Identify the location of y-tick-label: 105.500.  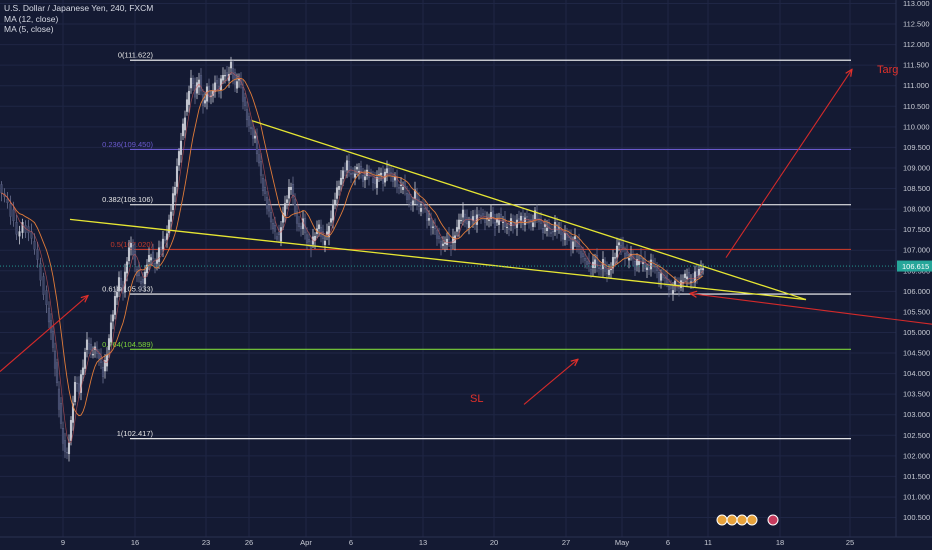
(916, 311).